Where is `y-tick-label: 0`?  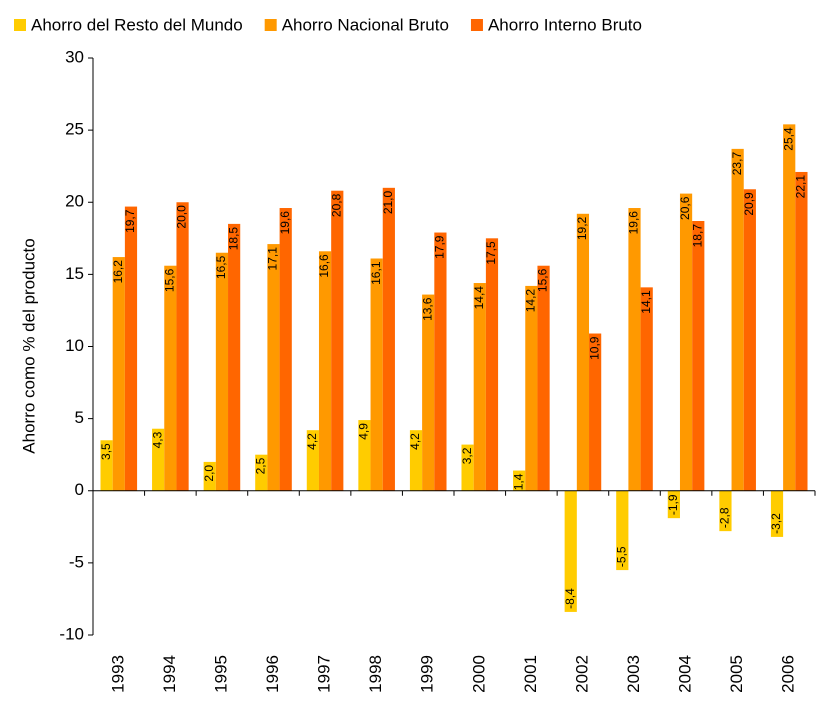 y-tick-label: 0 is located at coordinates (79, 489).